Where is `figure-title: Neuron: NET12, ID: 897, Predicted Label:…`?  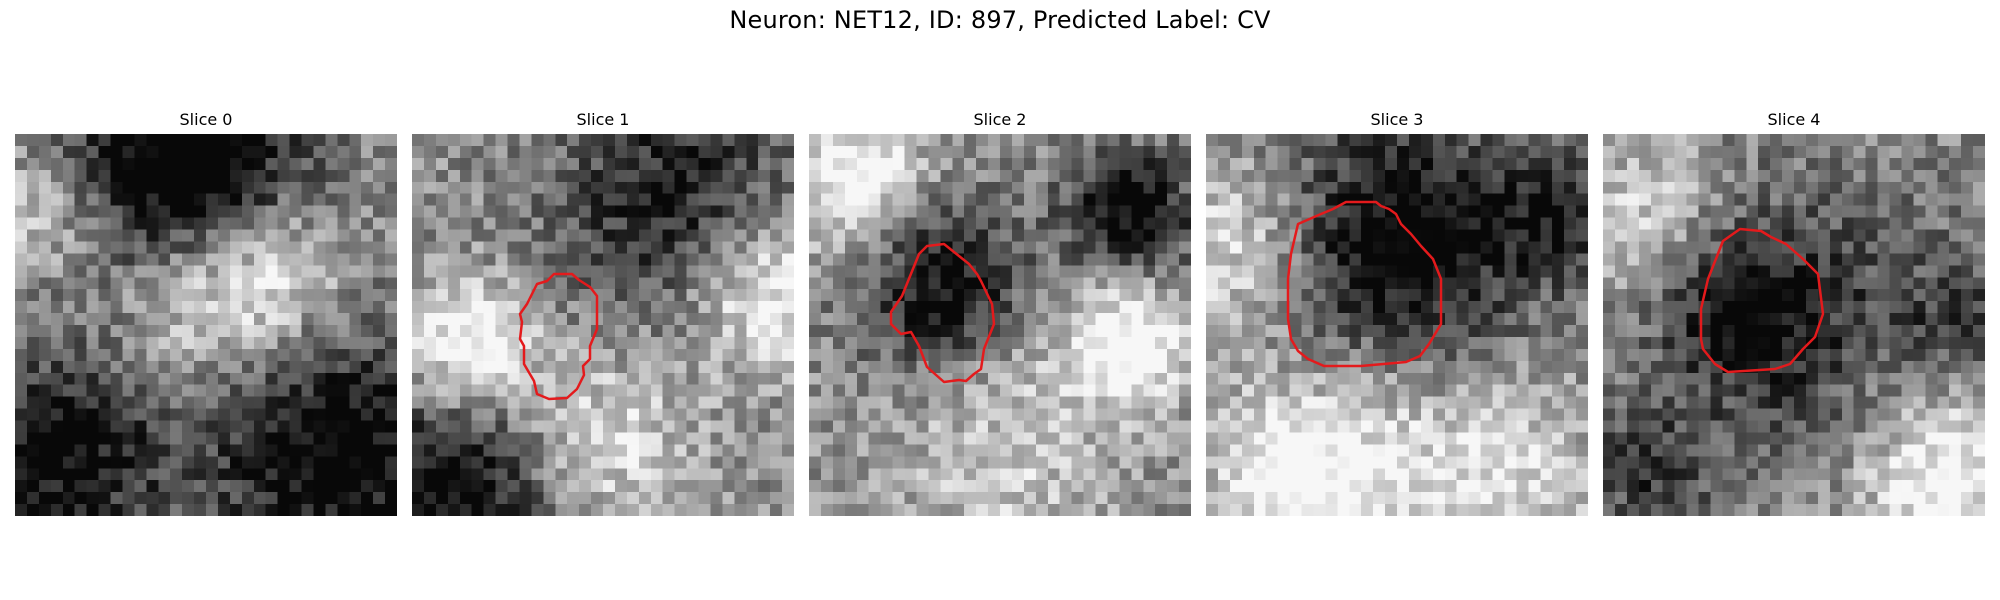 figure-title: Neuron: NET12, ID: 897, Predicted Label:… is located at coordinates (1000, 20).